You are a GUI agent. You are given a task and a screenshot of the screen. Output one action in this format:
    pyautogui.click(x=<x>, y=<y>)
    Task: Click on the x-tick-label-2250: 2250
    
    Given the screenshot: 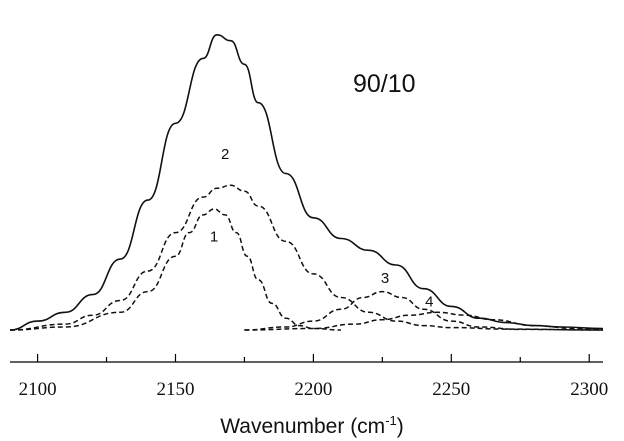 What is the action you would take?
    pyautogui.click(x=451, y=389)
    